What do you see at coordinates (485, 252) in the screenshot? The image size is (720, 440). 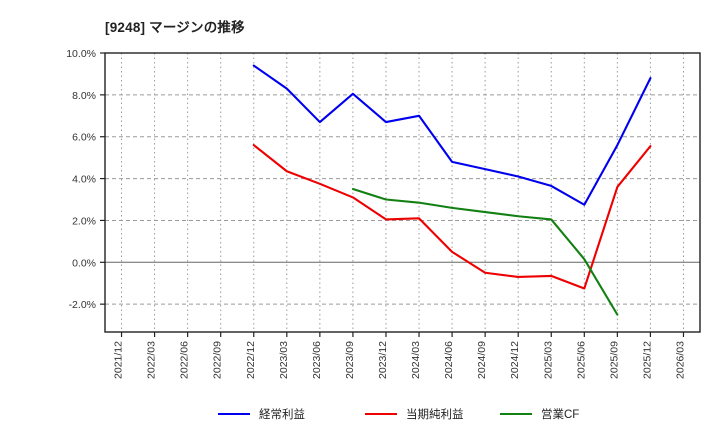 I see `series-line-営業CF` at bounding box center [485, 252].